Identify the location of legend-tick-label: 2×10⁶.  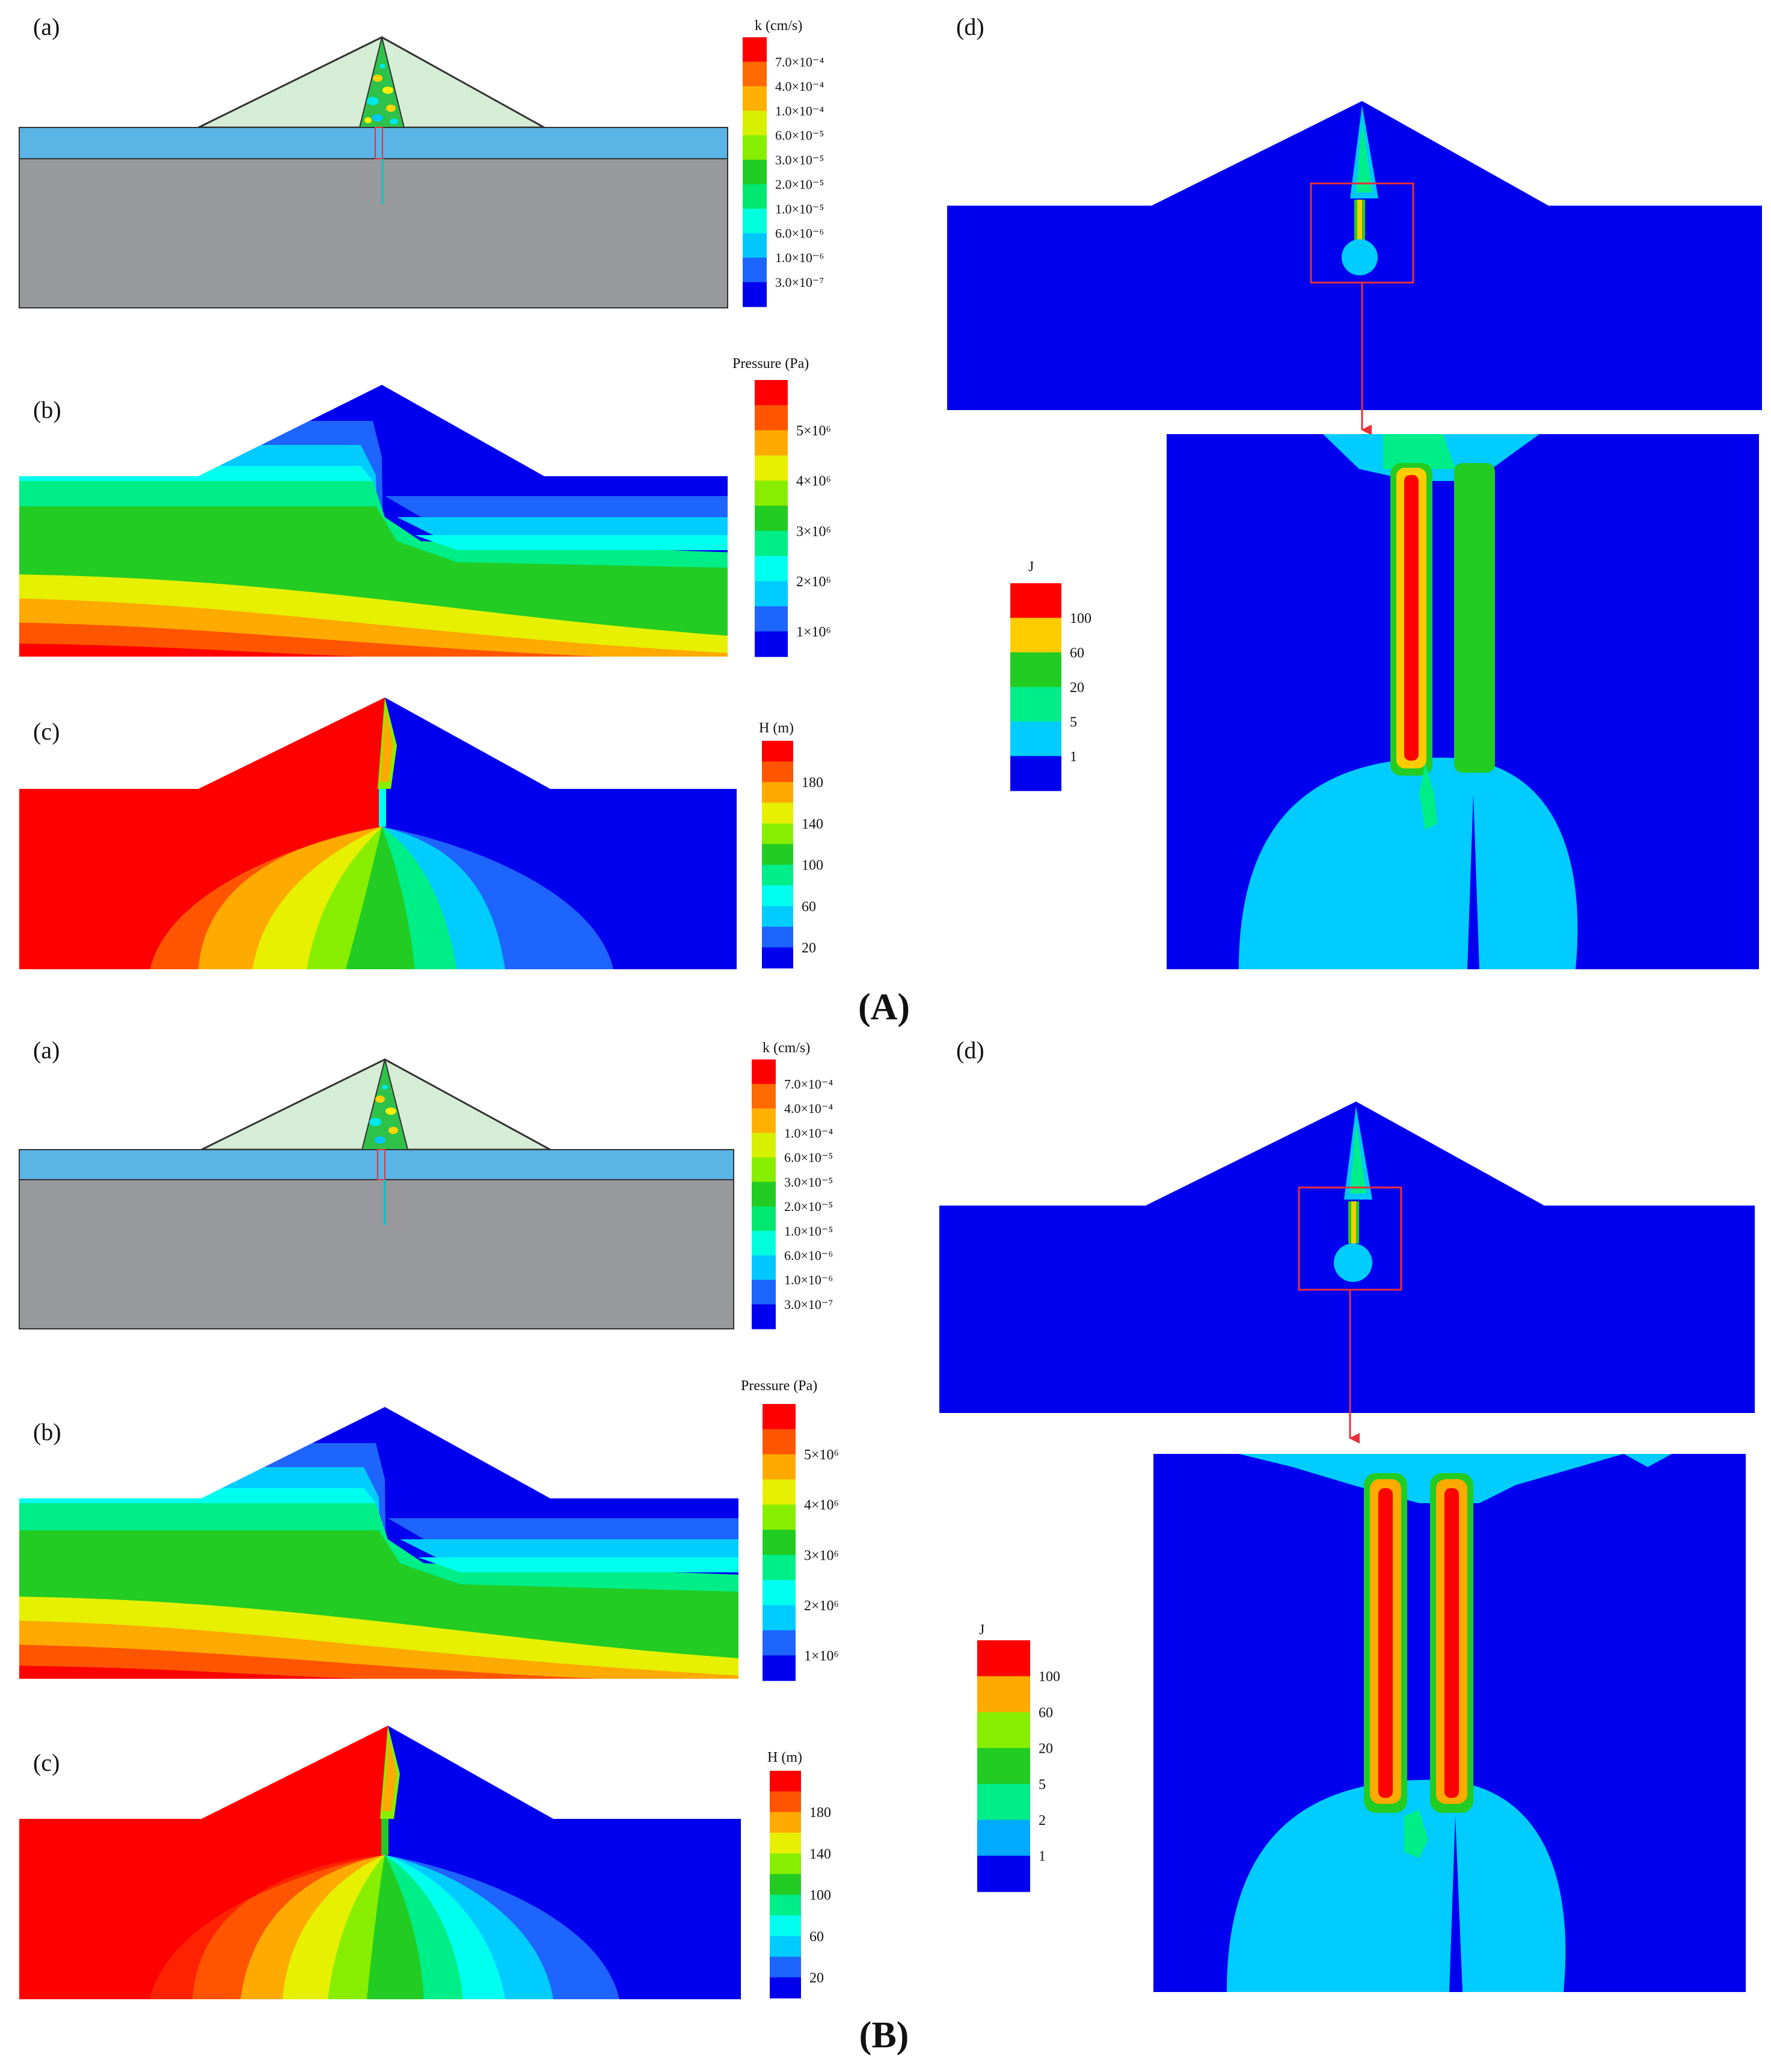
(821, 1606).